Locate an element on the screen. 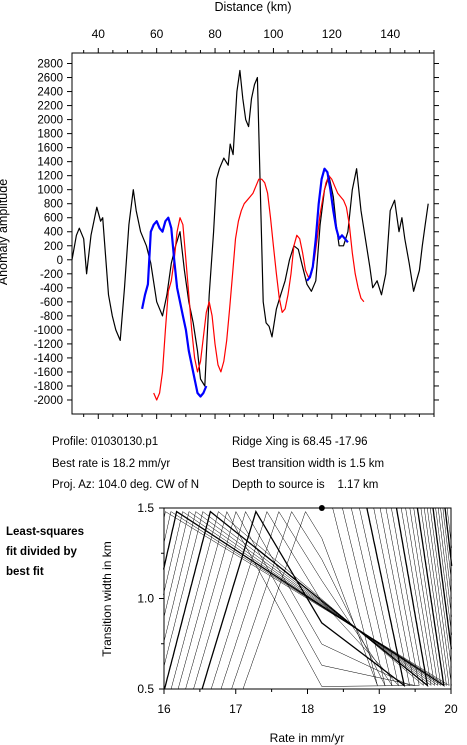  y-tick-label: 1800 is located at coordinates (50, 135).